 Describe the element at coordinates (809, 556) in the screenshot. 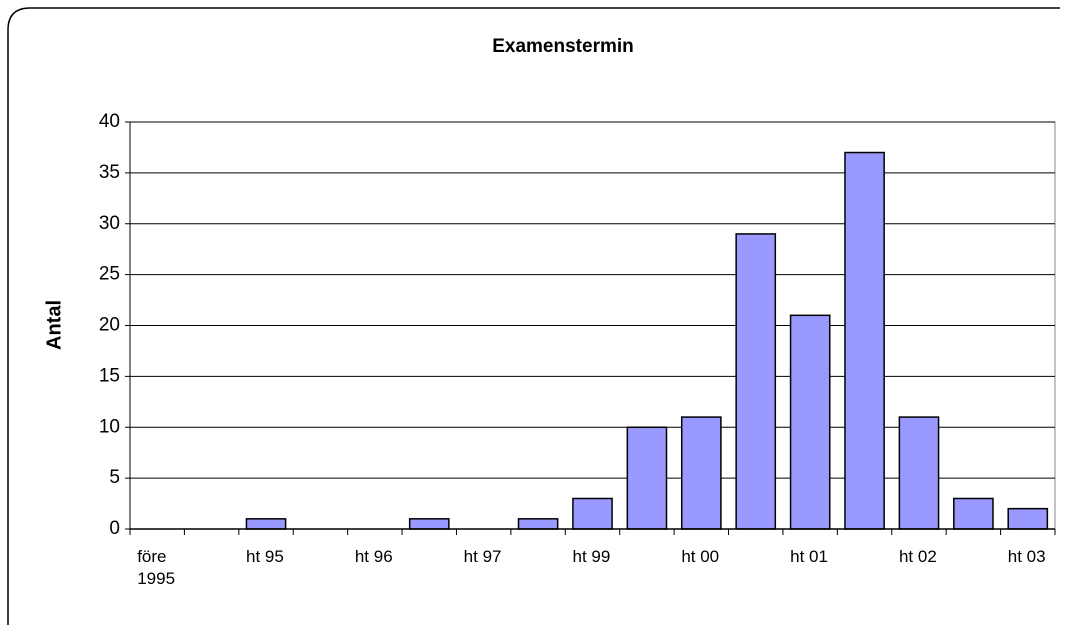

I see `x-tick-label: ht 01` at that location.